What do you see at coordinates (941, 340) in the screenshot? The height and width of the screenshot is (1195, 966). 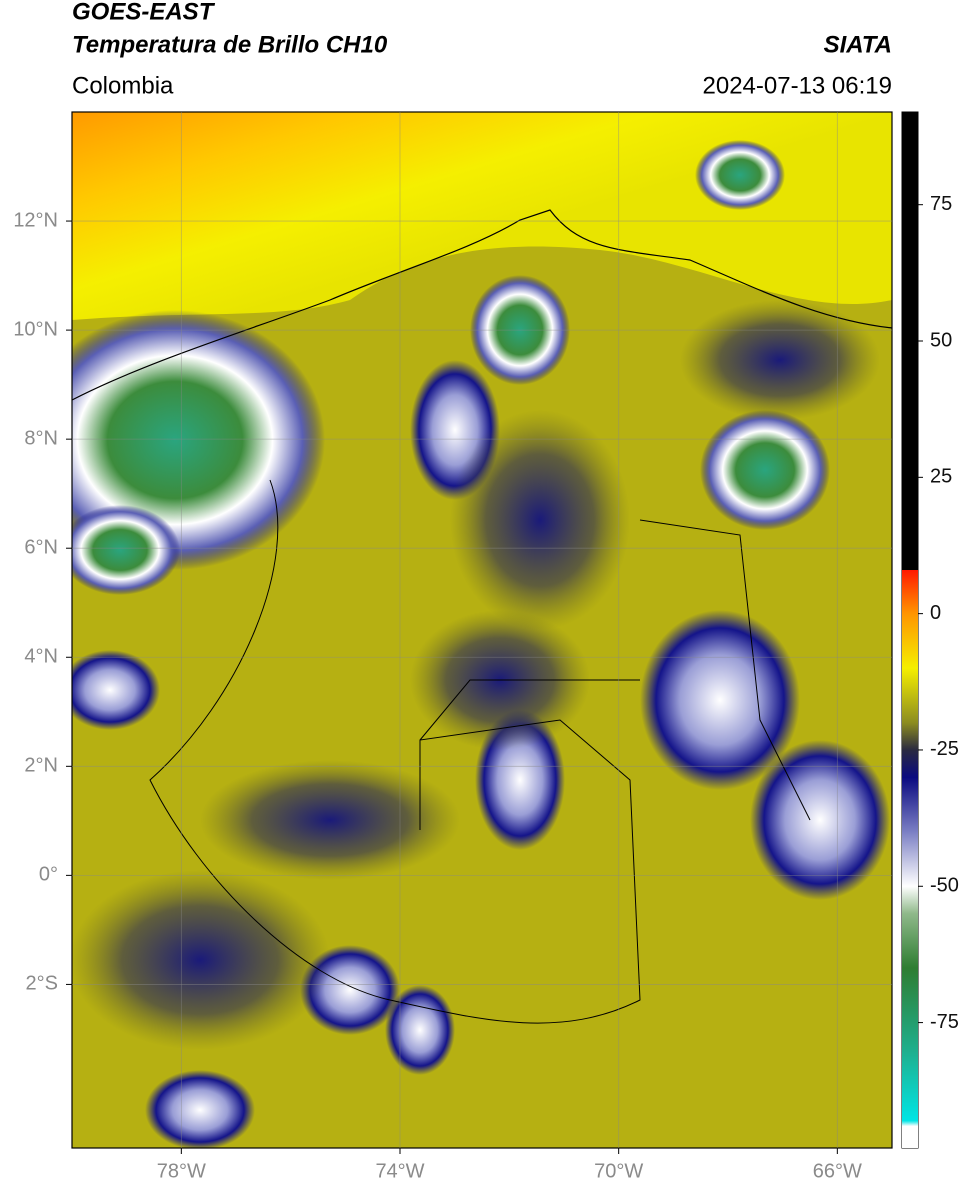 I see `colorbar-label: 50` at bounding box center [941, 340].